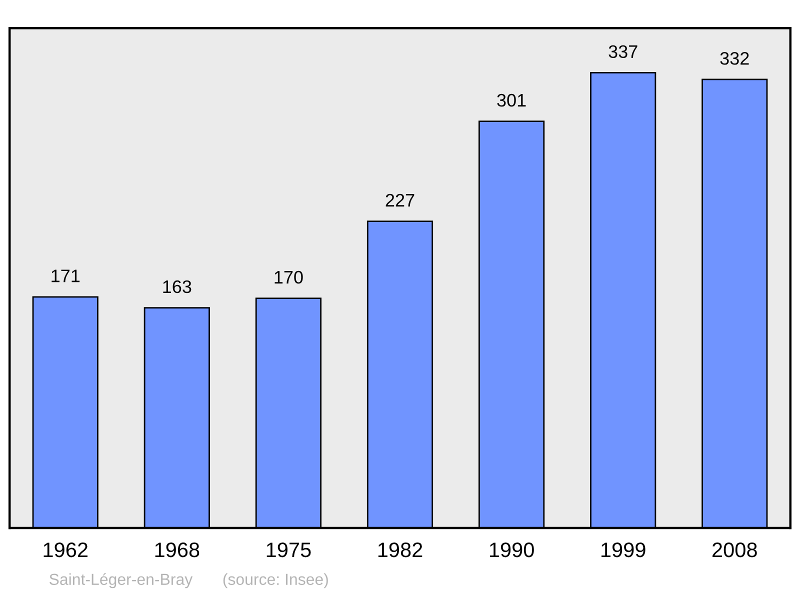 Image resolution: width=800 pixels, height=598 pixels. I want to click on x-tick-label: 1999, so click(624, 550).